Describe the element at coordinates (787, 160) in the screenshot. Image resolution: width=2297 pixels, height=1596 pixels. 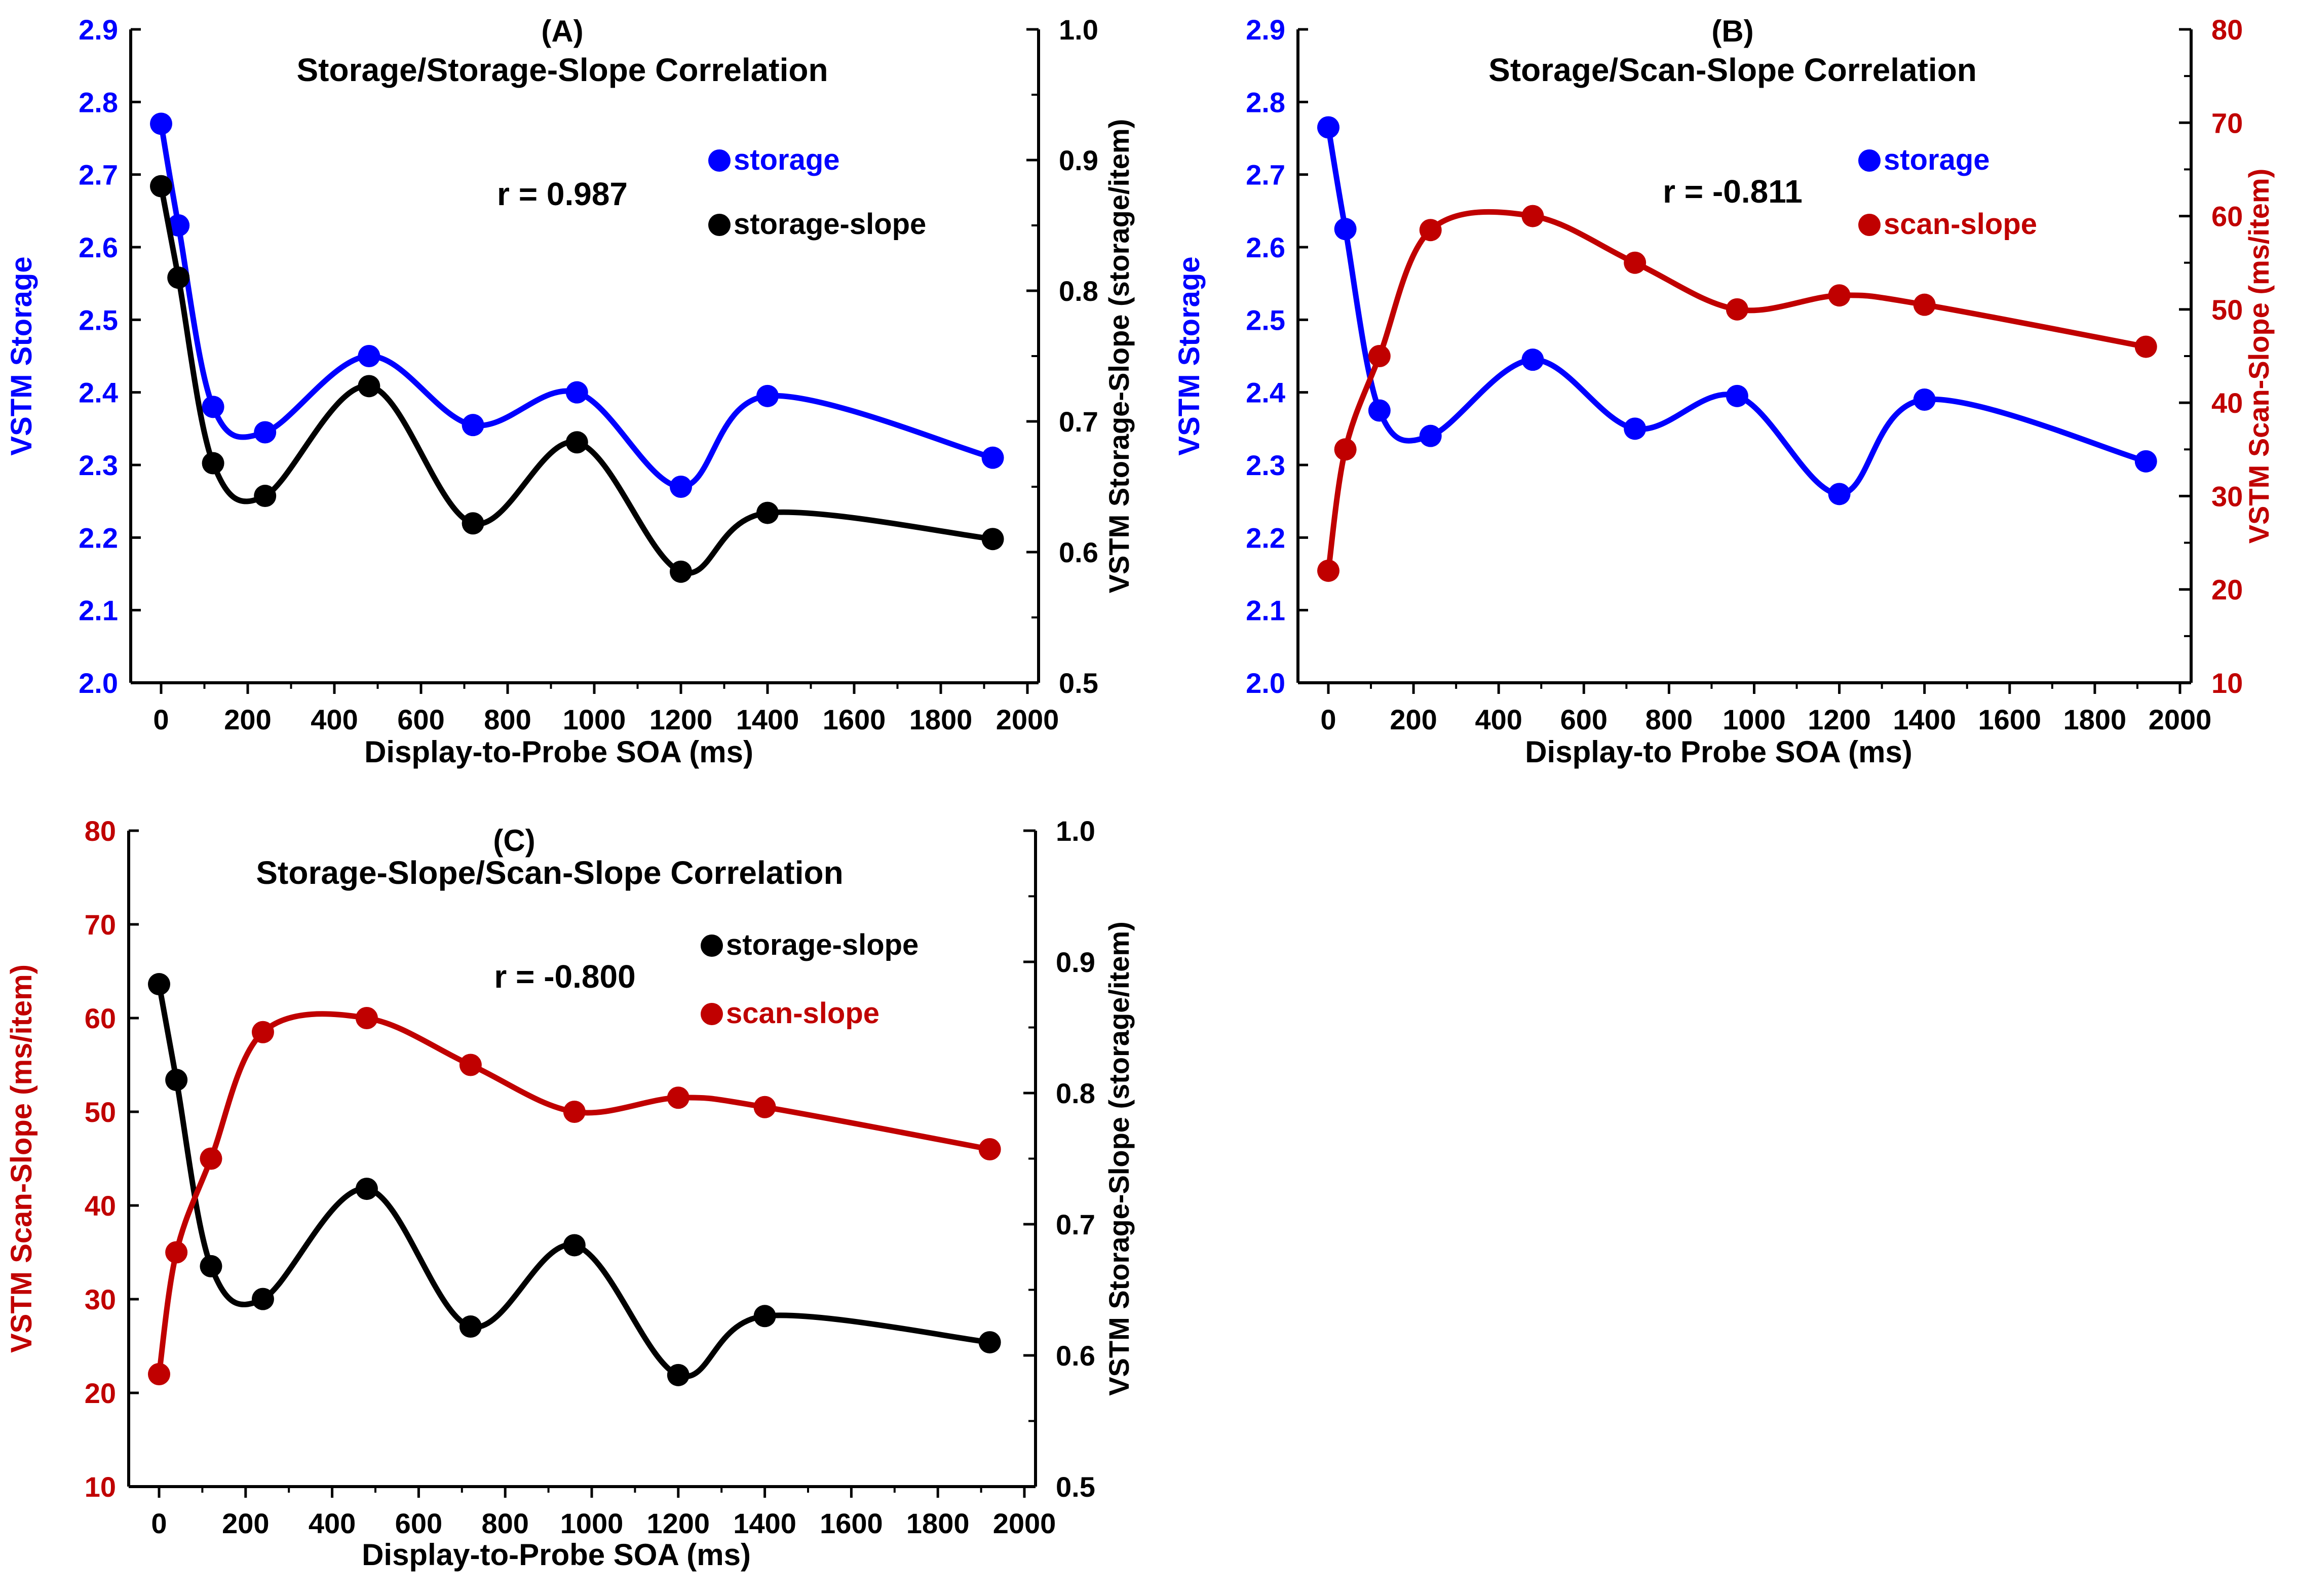
I see `legend-label-storage: storage` at that location.